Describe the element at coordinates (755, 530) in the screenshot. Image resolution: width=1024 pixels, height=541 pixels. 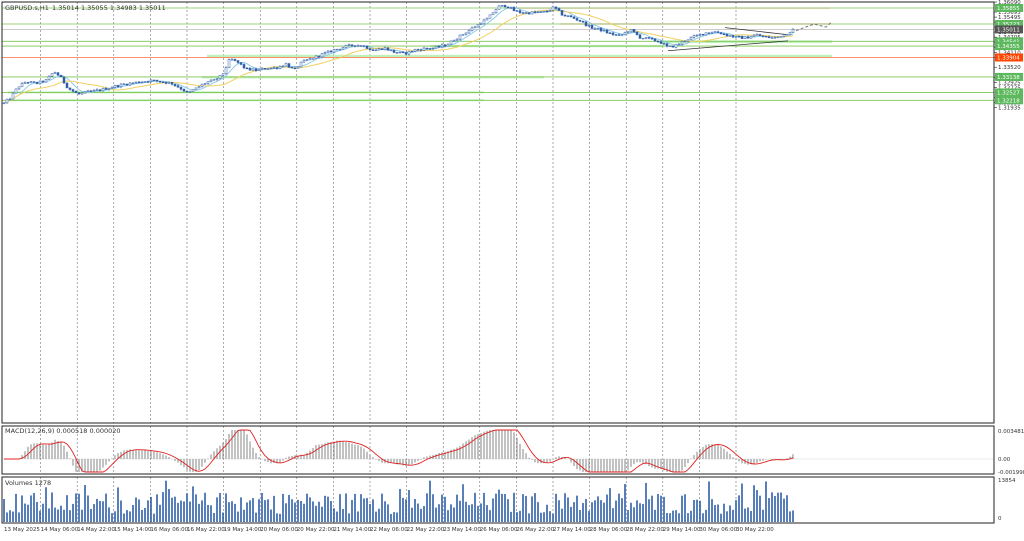
I see `time-tick-label: 30 May 22:00` at that location.